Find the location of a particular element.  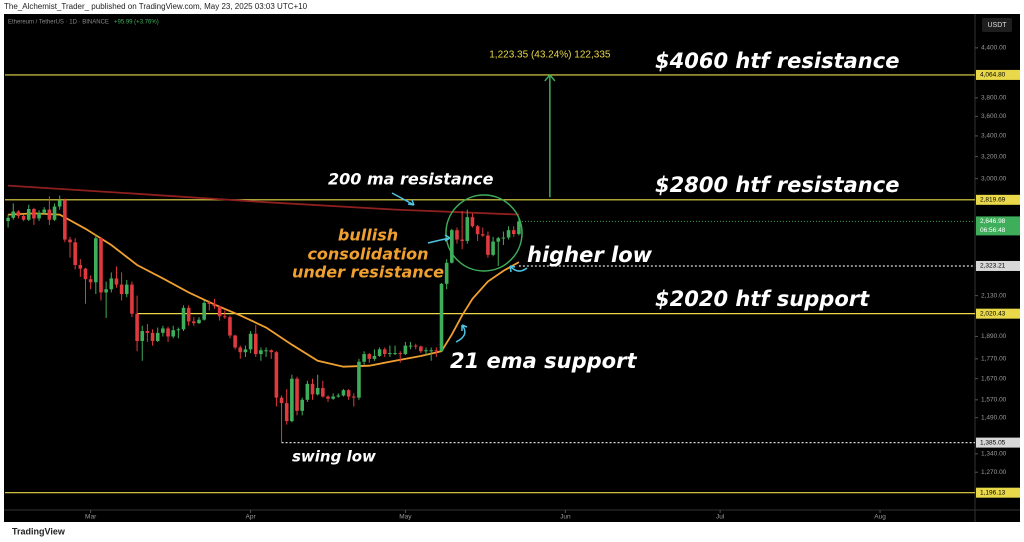

annotation: $4060 htf resistance is located at coordinates (777, 61).